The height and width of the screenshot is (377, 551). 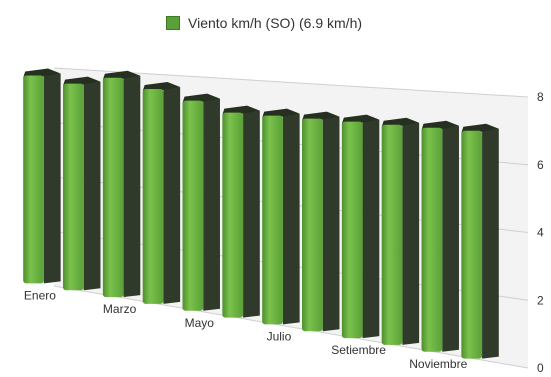 I want to click on x-tick-label: Marzo, so click(x=120, y=309).